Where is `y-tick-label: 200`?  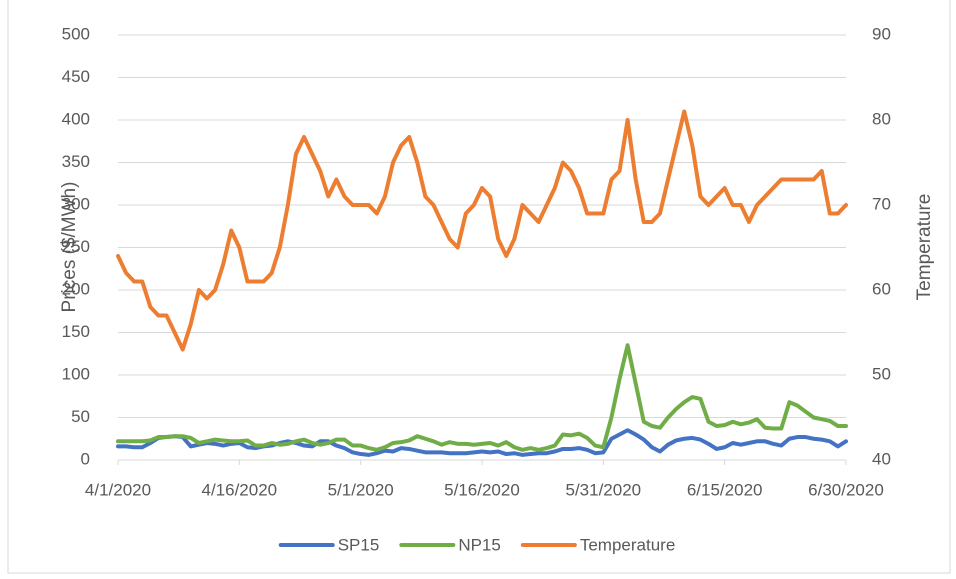
y-tick-label: 200 is located at coordinates (76, 288).